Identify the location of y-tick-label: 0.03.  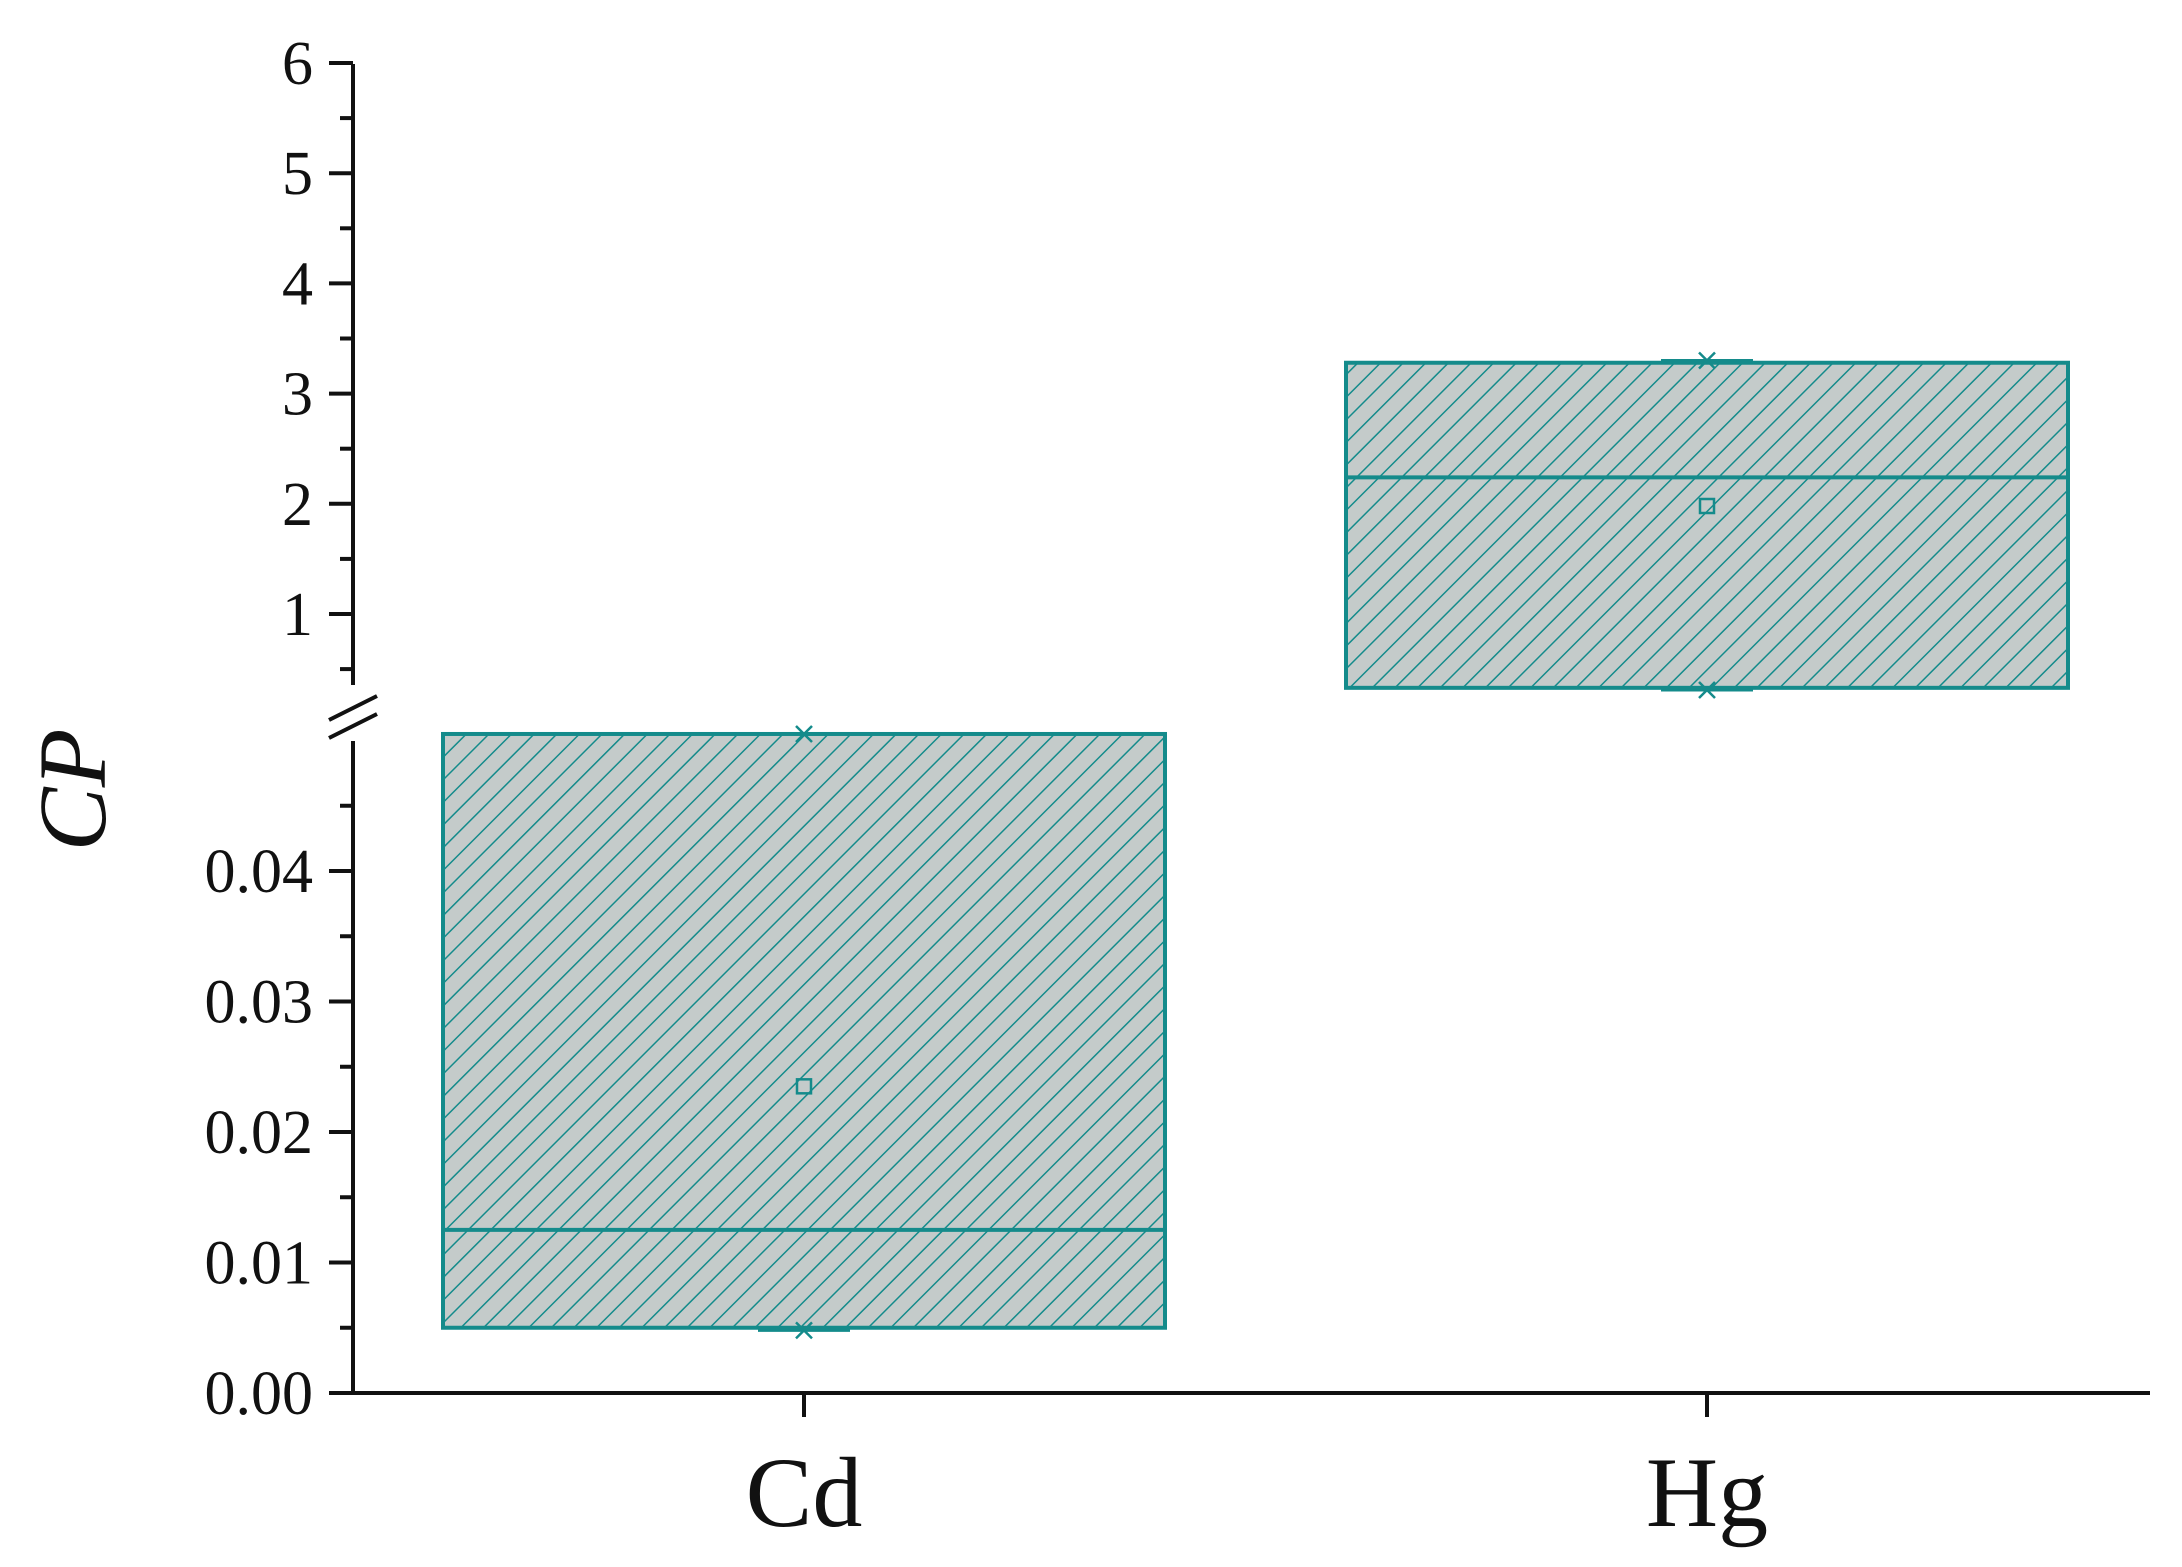
(259, 1003).